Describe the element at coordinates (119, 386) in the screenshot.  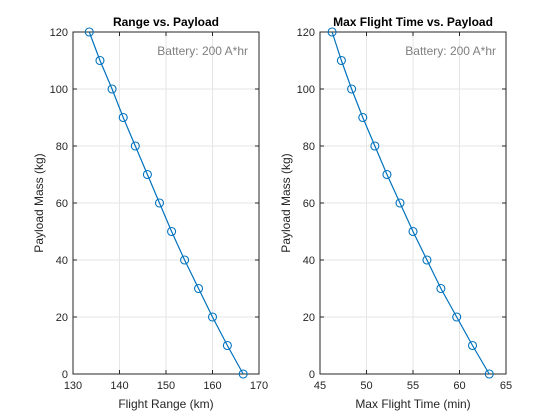
I see `x-tick-label: 140` at that location.